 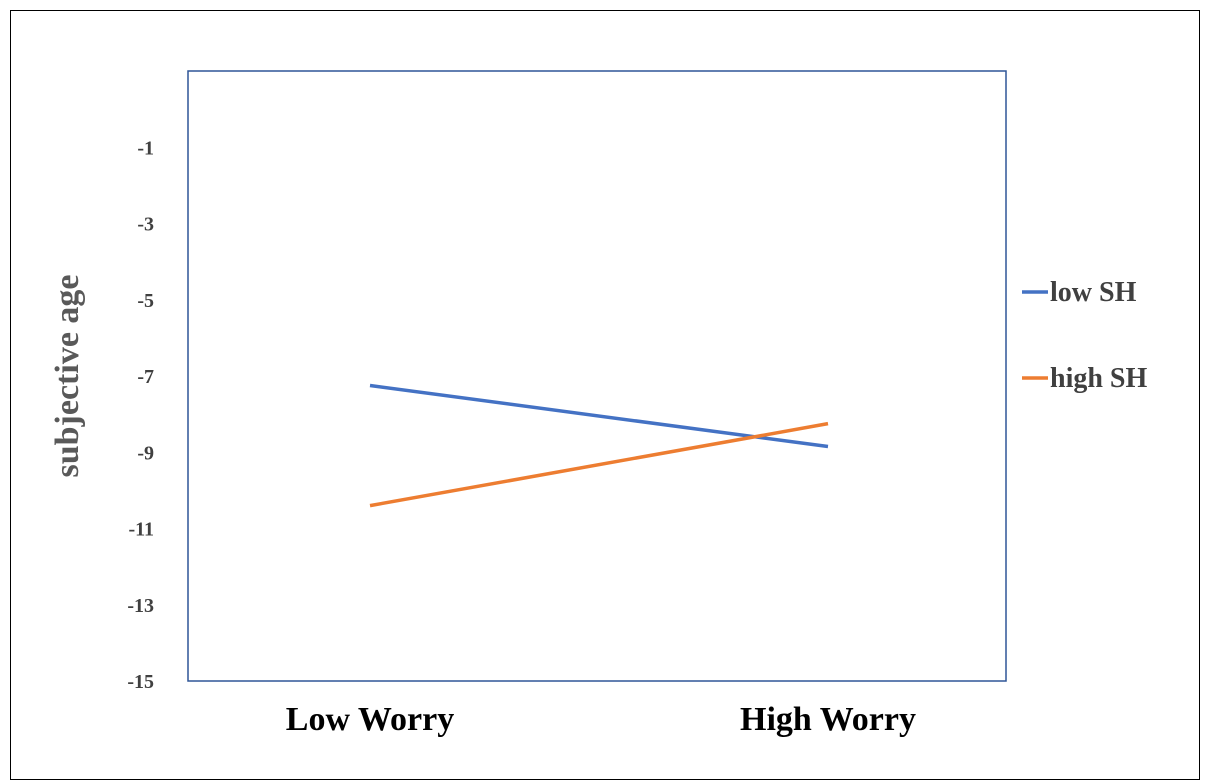 I want to click on y-tick-label: -3, so click(x=145, y=225).